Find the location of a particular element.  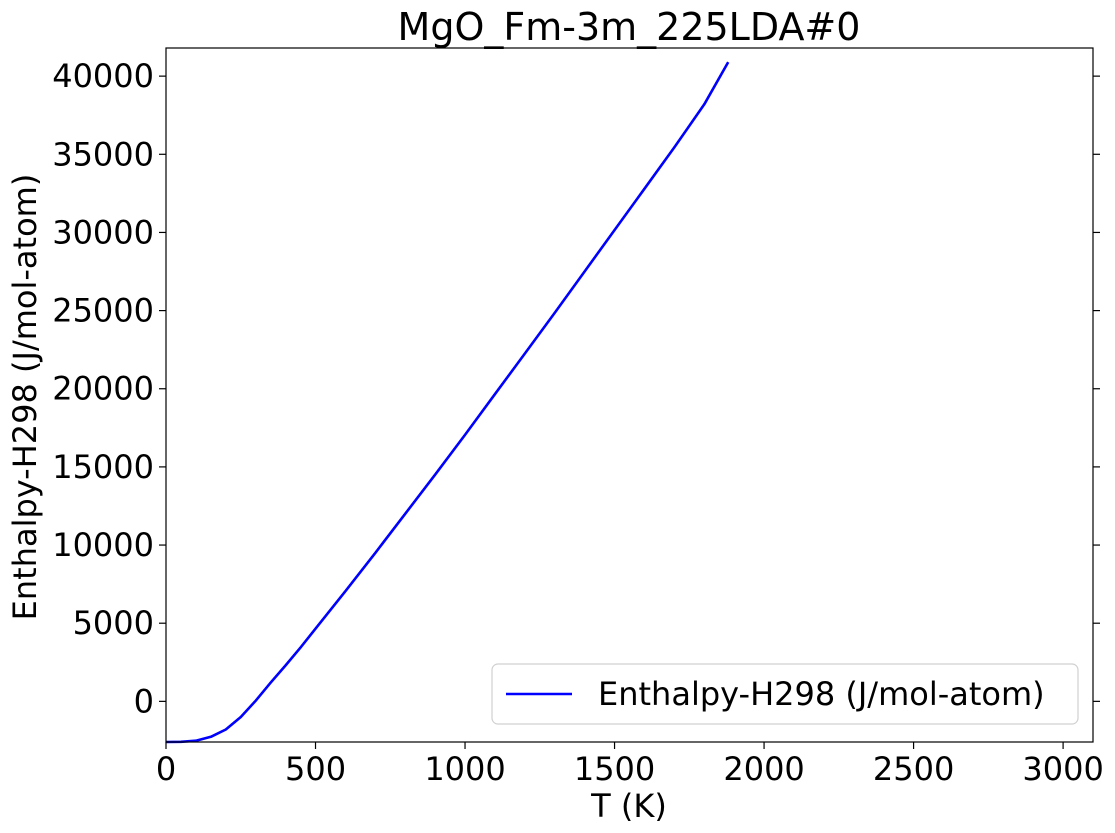

y-tick-label: 40000 is located at coordinates (103, 76).